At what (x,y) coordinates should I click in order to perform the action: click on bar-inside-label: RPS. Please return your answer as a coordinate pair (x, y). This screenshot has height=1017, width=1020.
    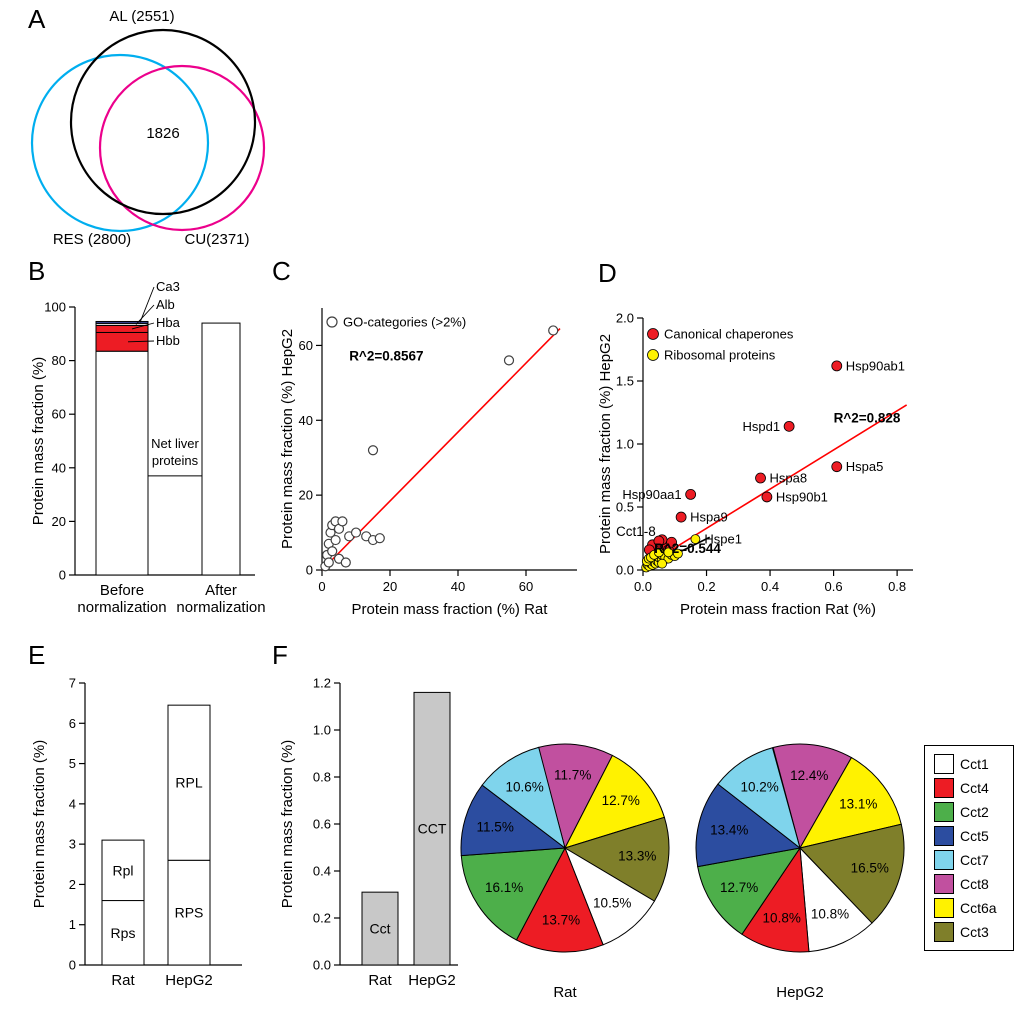
    Looking at the image, I should click on (189, 913).